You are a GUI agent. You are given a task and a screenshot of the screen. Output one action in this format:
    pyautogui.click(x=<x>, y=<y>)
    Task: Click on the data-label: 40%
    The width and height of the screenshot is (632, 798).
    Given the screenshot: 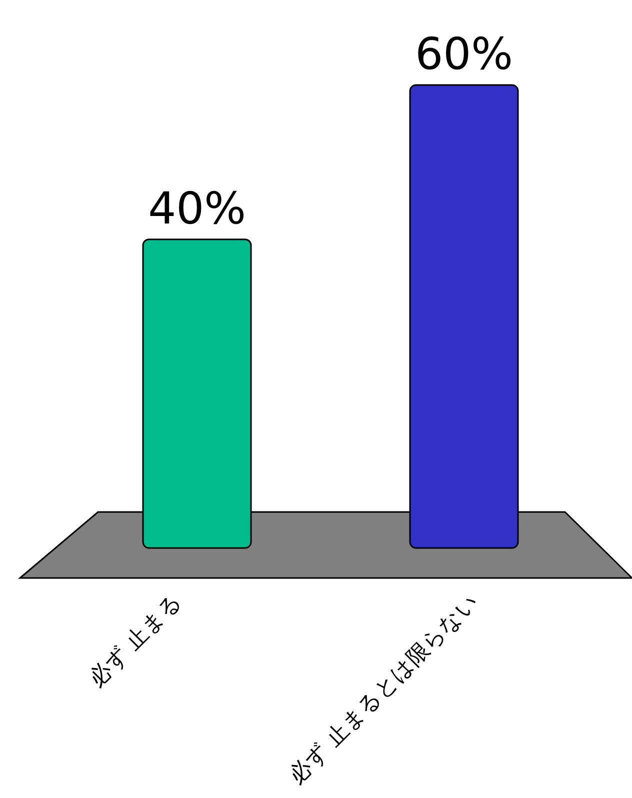 What is the action you would take?
    pyautogui.click(x=197, y=208)
    